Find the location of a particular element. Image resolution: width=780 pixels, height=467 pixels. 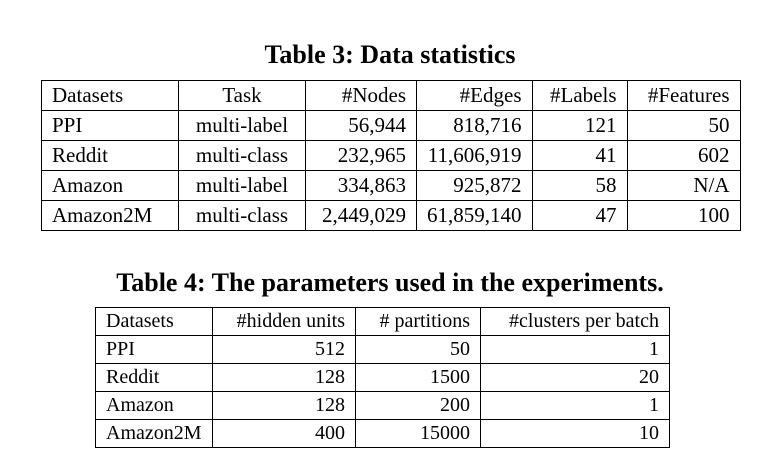

table-cell: 334,863 is located at coordinates (361, 185).